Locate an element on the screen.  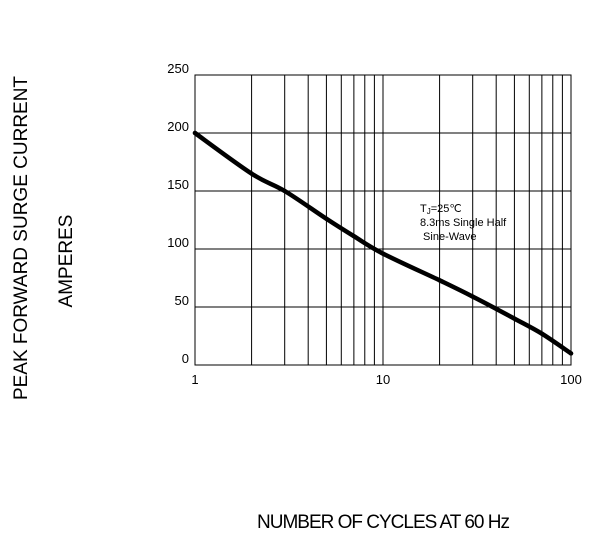
y-tick-labels: 0 50 100 150 200 250 is located at coordinates (178, 213).